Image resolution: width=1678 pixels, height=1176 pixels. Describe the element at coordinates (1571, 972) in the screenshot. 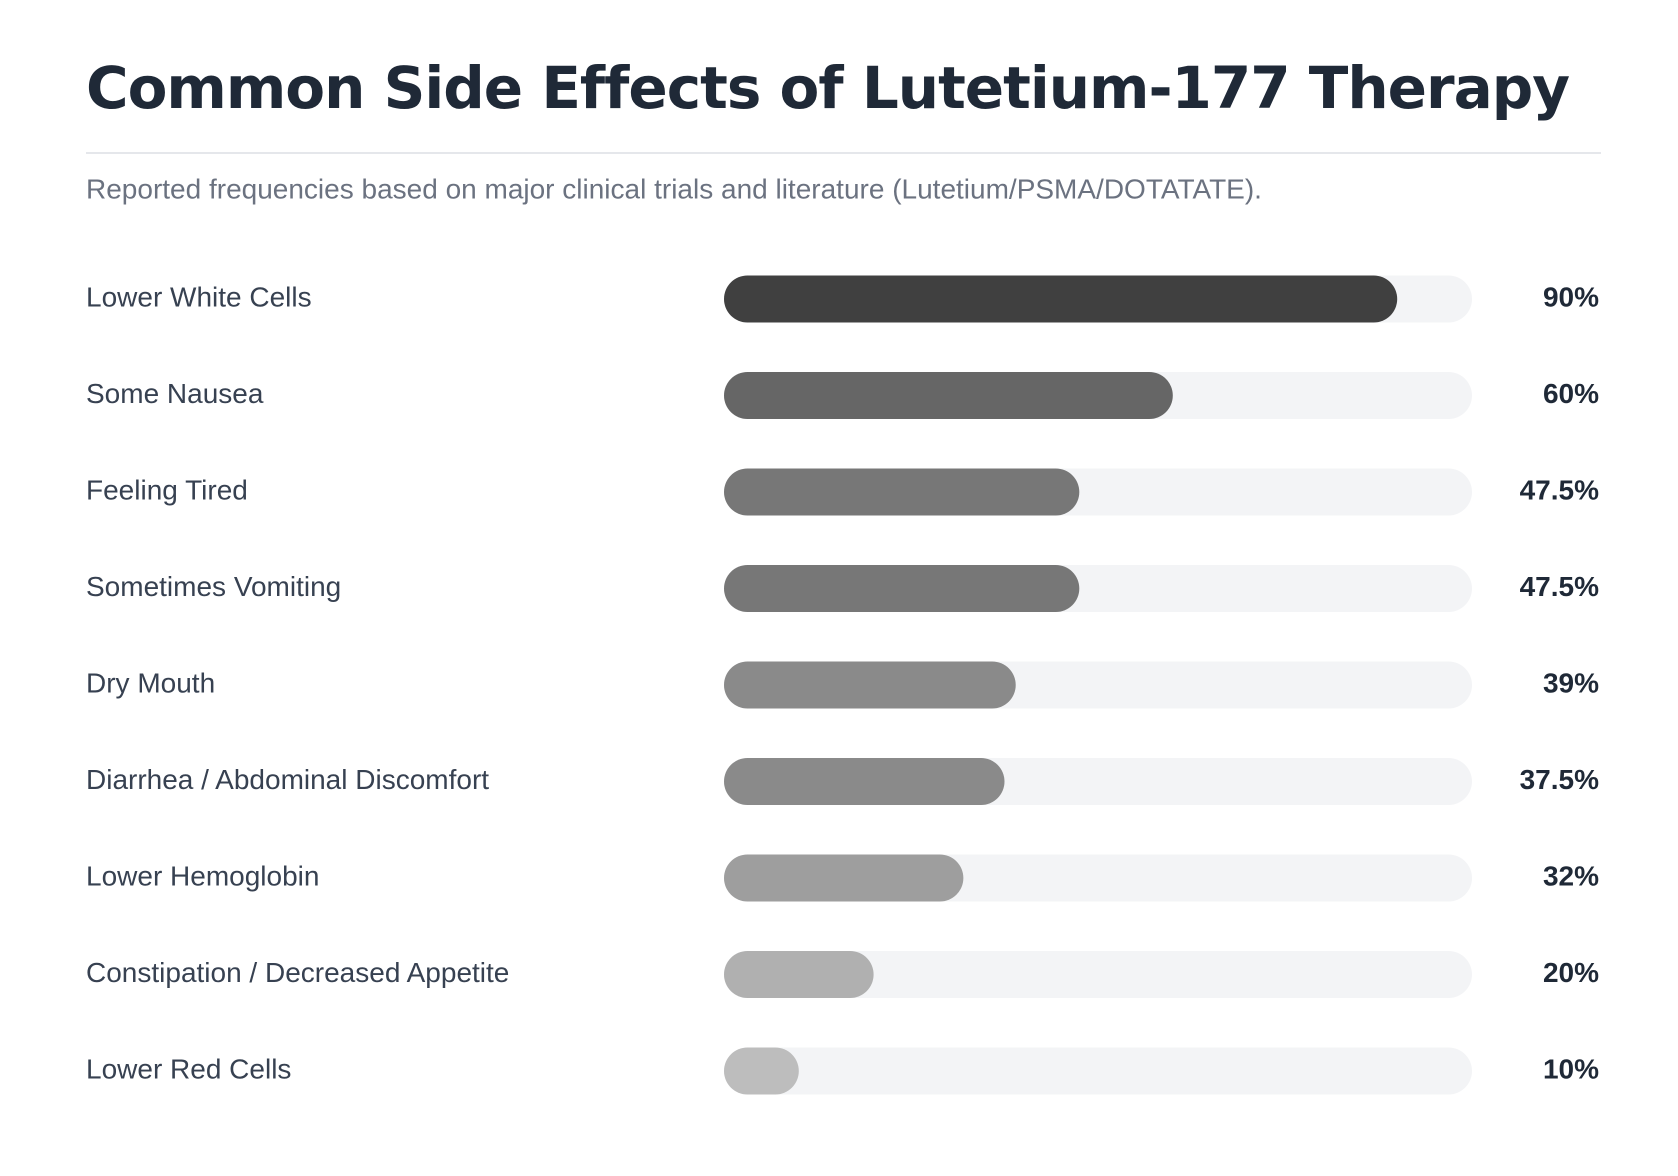

I see `value-label: 20%` at that location.